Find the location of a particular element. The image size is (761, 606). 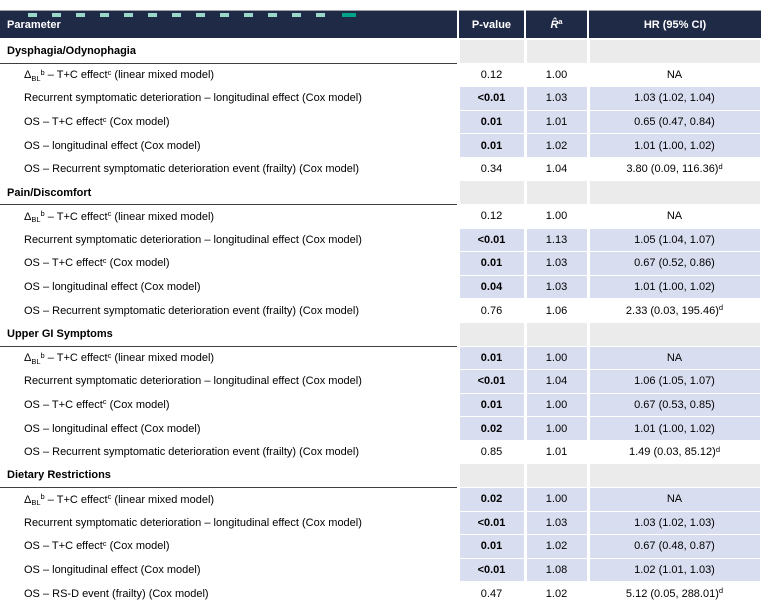

section-header-row: Dysphagia/Odynophagia is located at coordinates (380, 51).